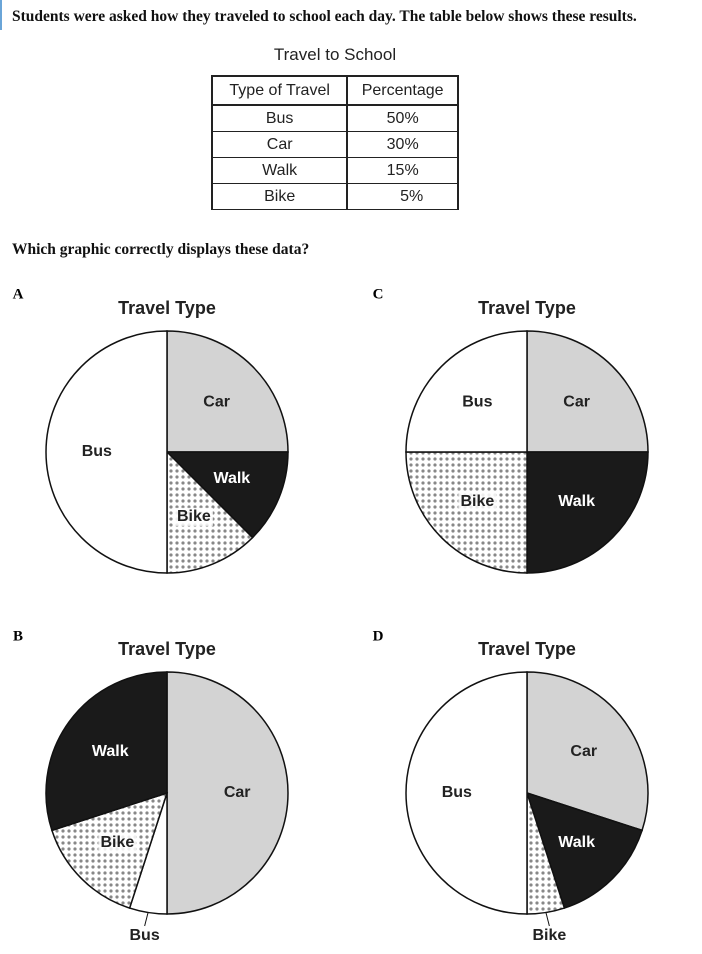  Describe the element at coordinates (402, 170) in the screenshot. I see `table-cell: 15%` at that location.